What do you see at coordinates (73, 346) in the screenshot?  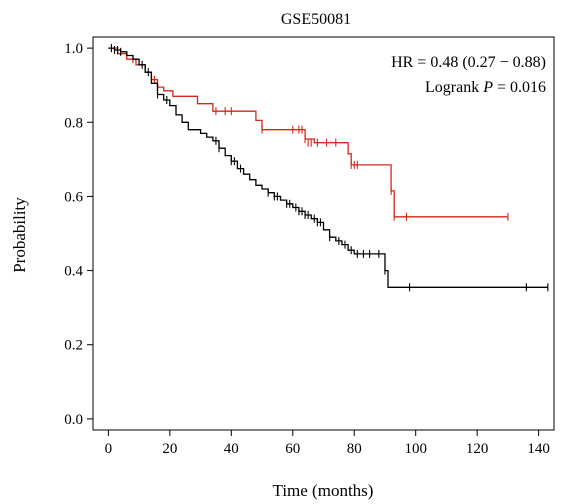 I see `y-tick-label: 0.2` at bounding box center [73, 346].